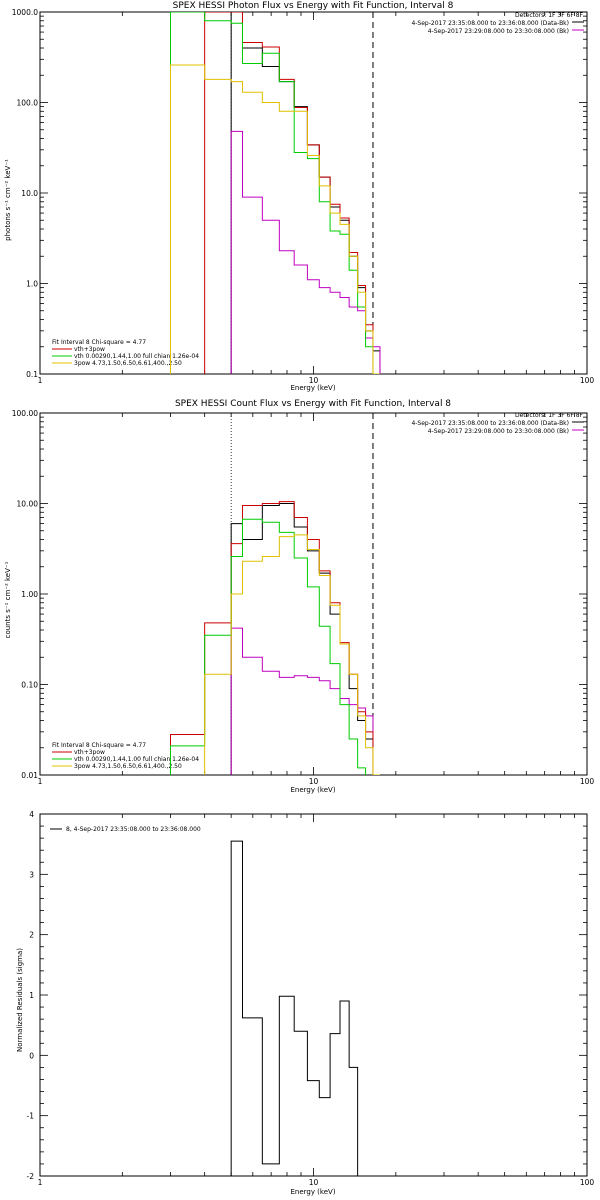 This screenshot has width=600, height=1200. What do you see at coordinates (31, 1176) in the screenshot?
I see `y-tick-label: -2` at bounding box center [31, 1176].